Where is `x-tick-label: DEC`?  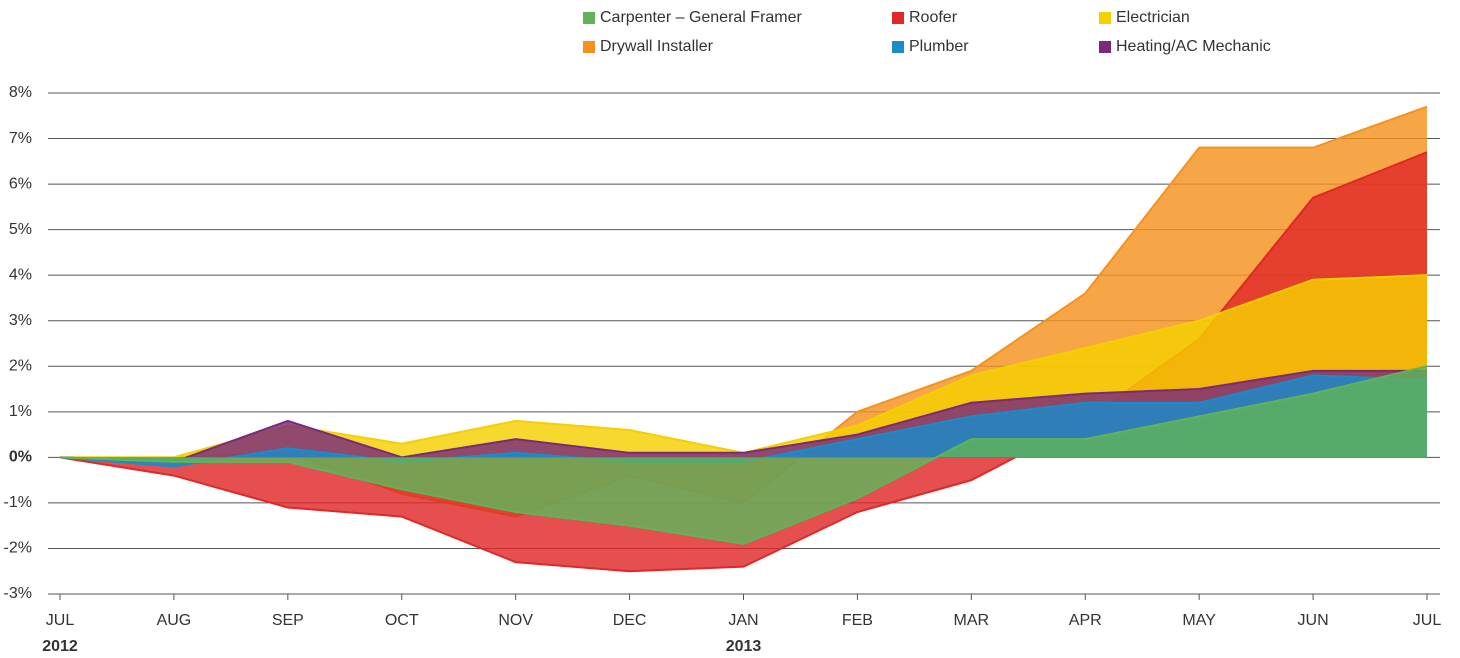 x-tick-label: DEC is located at coordinates (630, 620).